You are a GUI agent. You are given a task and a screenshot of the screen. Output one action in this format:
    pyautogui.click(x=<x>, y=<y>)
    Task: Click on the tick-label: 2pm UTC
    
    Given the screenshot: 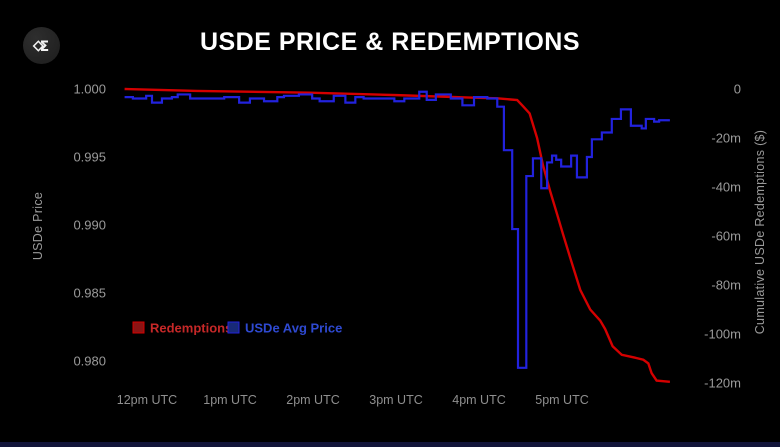 What is the action you would take?
    pyautogui.click(x=312, y=400)
    